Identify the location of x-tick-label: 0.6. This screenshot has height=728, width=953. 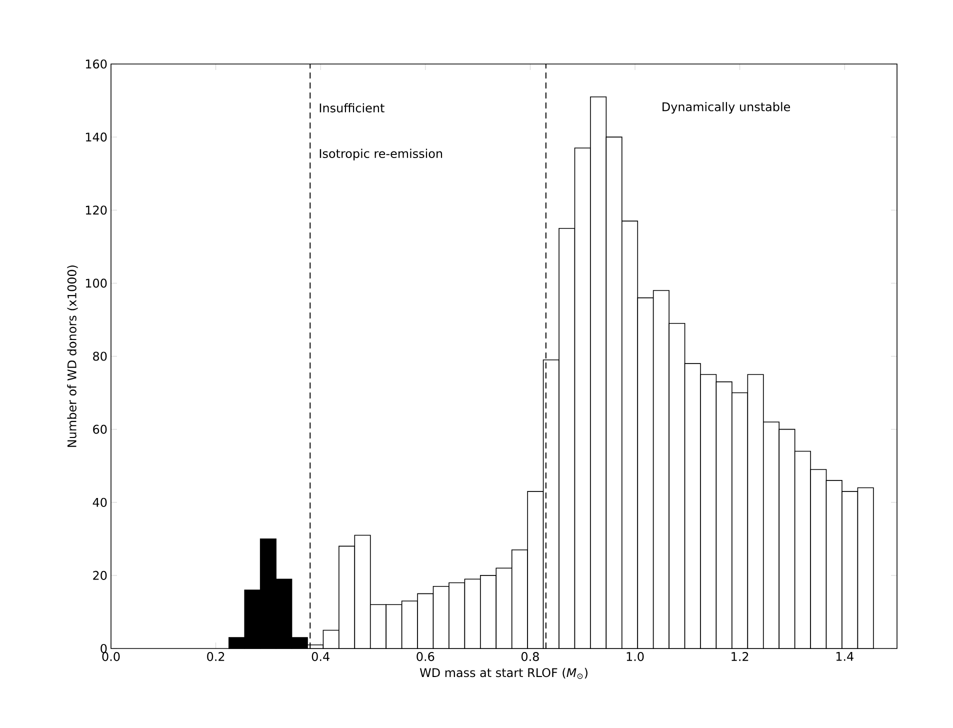
(425, 657).